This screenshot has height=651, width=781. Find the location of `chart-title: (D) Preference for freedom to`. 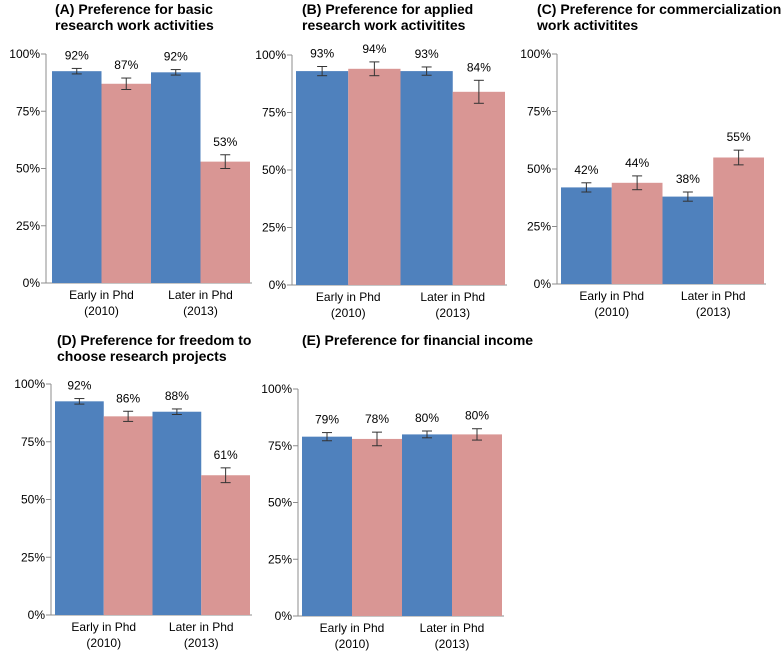

chart-title: (D) Preference for freedom to is located at coordinates (154, 340).